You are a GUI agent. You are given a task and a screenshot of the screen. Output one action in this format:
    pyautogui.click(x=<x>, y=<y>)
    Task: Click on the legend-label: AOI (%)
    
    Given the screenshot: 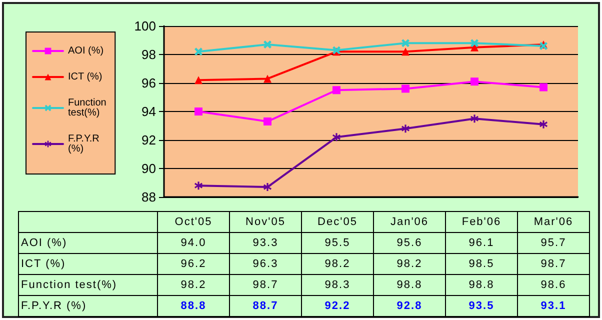 What is the action you would take?
    pyautogui.click(x=86, y=51)
    